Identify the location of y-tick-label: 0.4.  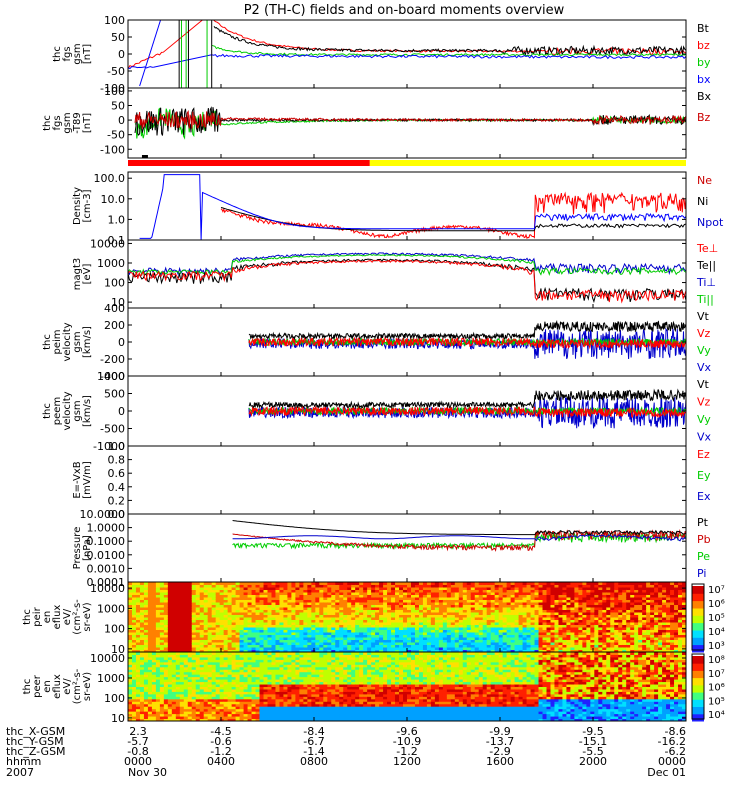
(117, 487).